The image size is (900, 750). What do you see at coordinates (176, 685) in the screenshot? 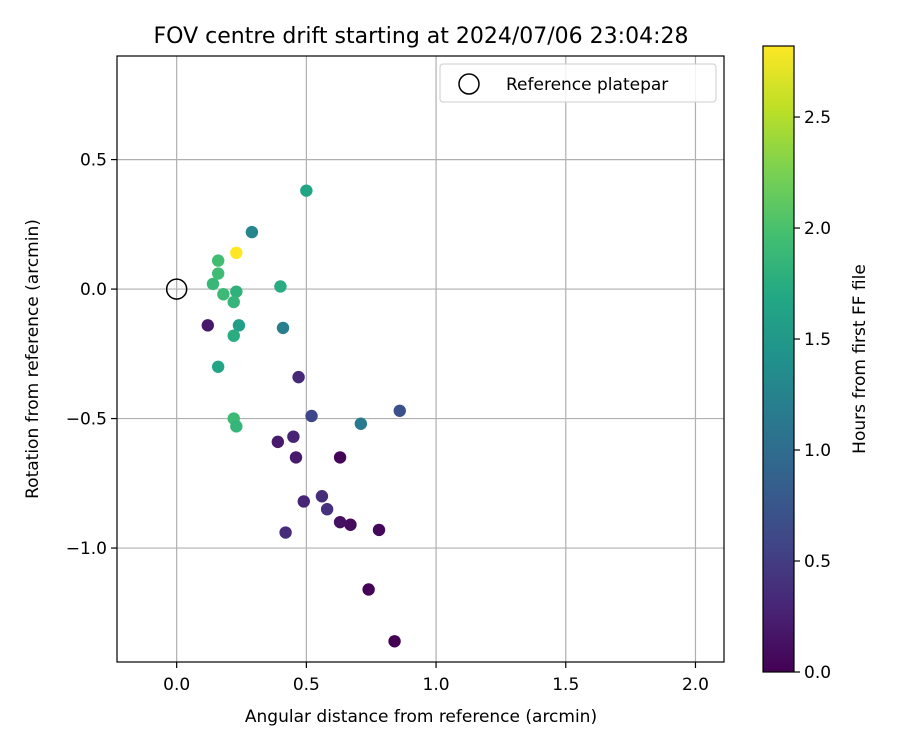
I see `x-tick-label: 0.0` at bounding box center [176, 685].